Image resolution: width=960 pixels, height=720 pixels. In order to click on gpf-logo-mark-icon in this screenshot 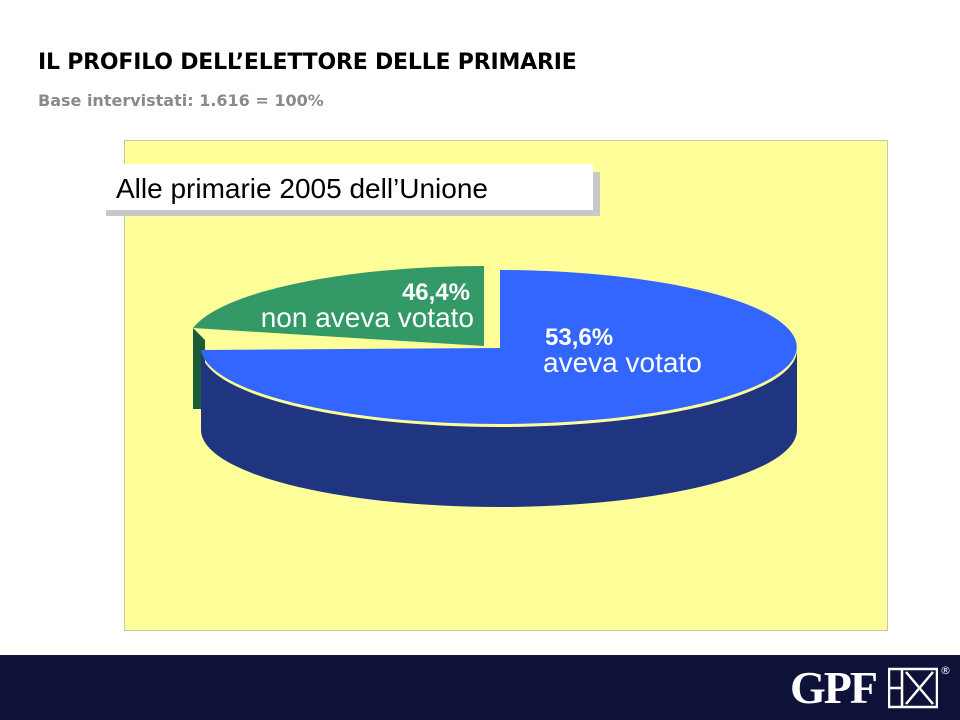, I will do `click(913, 688)`.